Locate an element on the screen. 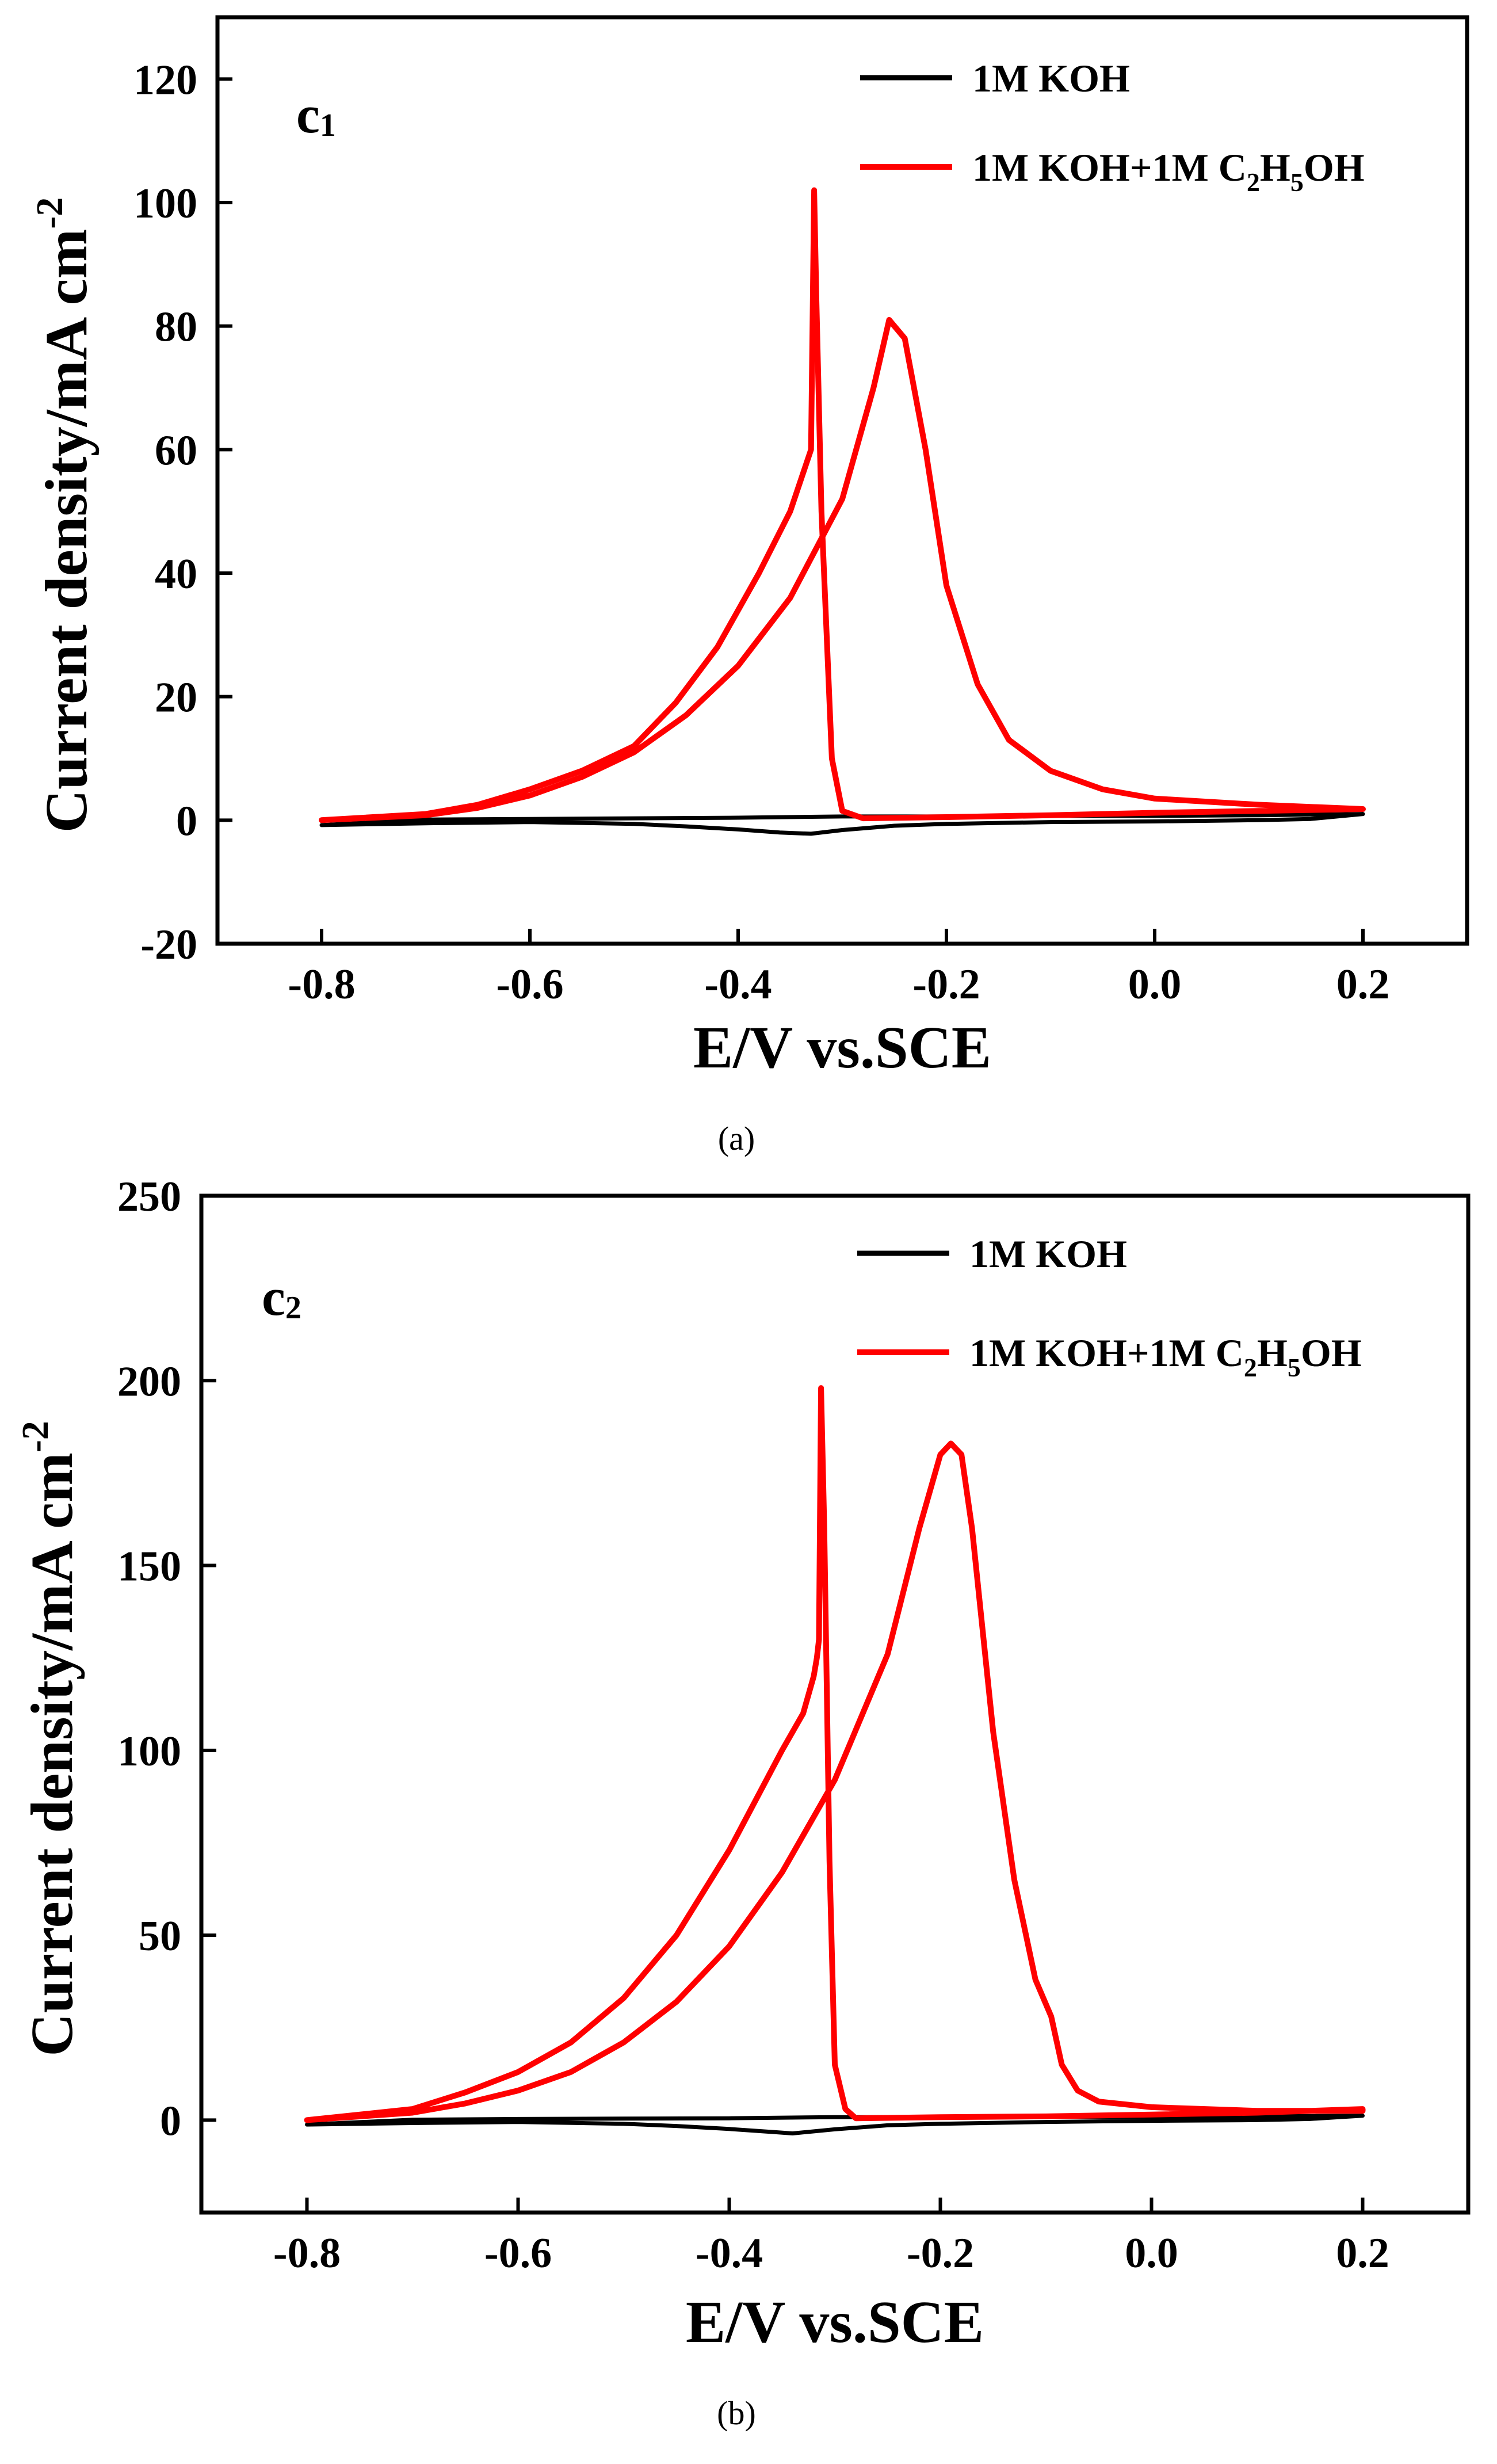 This screenshot has height=2464, width=1497. panel-b-tag-sub: 2 is located at coordinates (293, 1308).